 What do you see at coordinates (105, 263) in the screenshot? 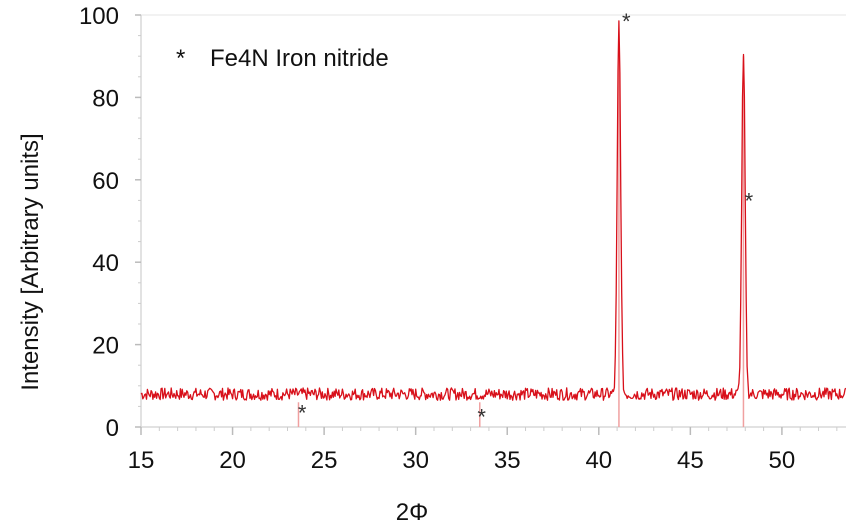
I see `y-tick-label: 40` at bounding box center [105, 263].